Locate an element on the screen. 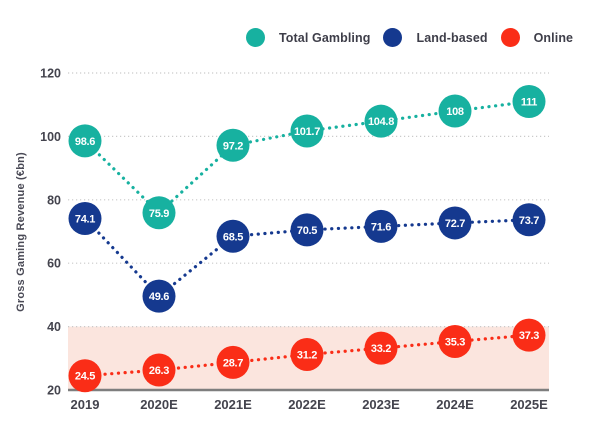  y-tick-label: 100 is located at coordinates (50, 137).